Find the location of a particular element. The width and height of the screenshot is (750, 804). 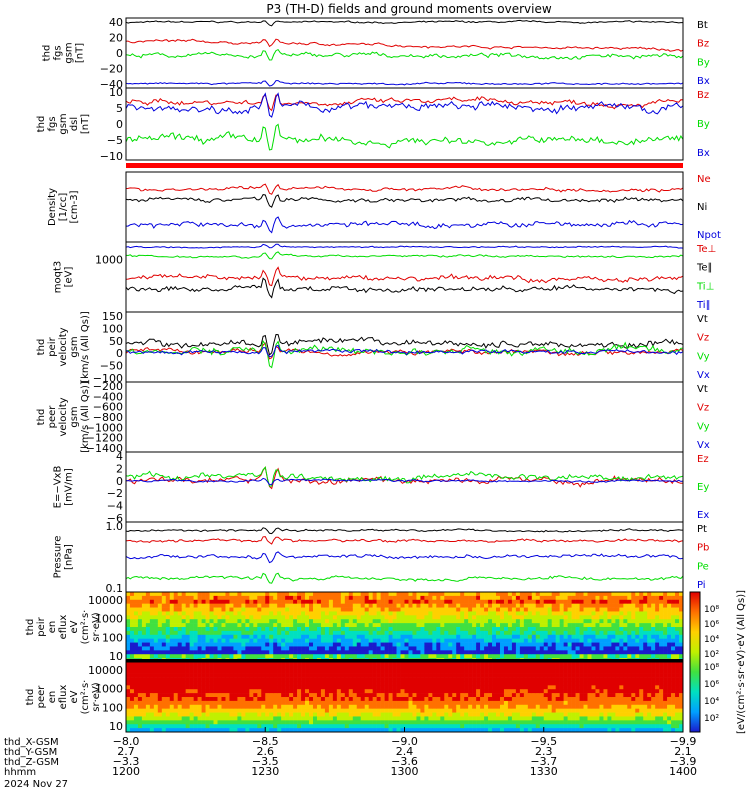

panel-1-ytick-1: 40 is located at coordinates (116, 22).